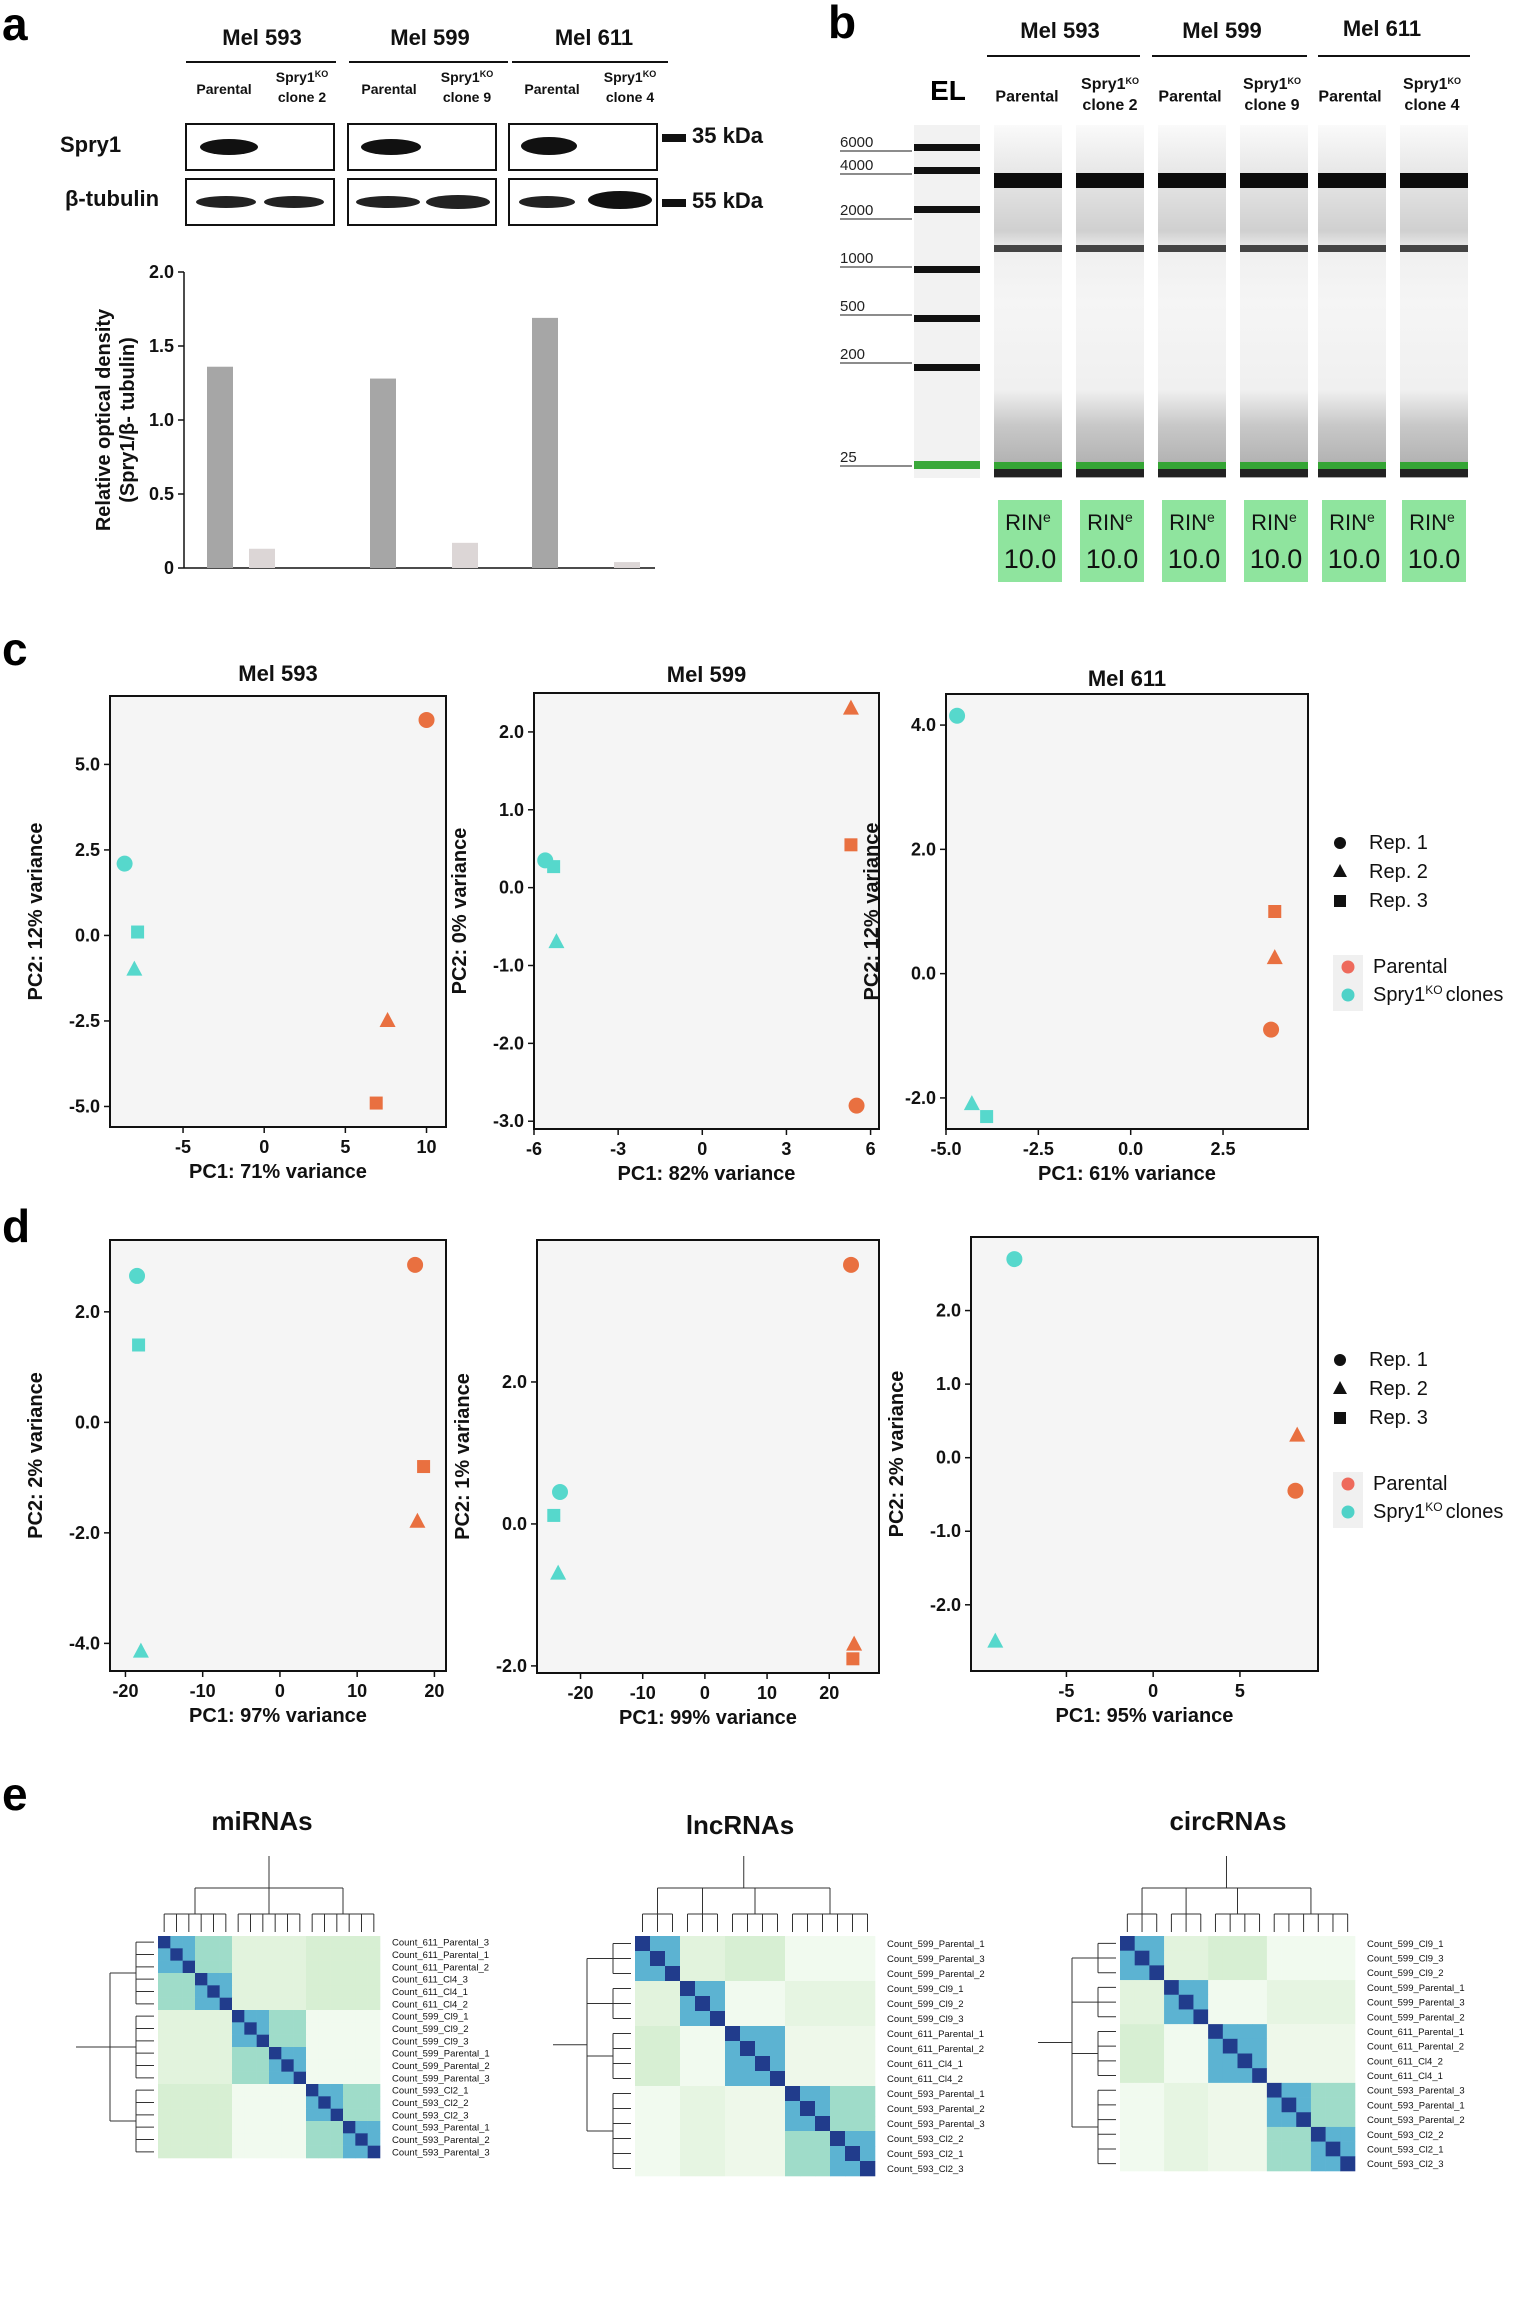 The width and height of the screenshot is (1517, 2300). I want to click on band-tubulin-611-parental, so click(547, 202).